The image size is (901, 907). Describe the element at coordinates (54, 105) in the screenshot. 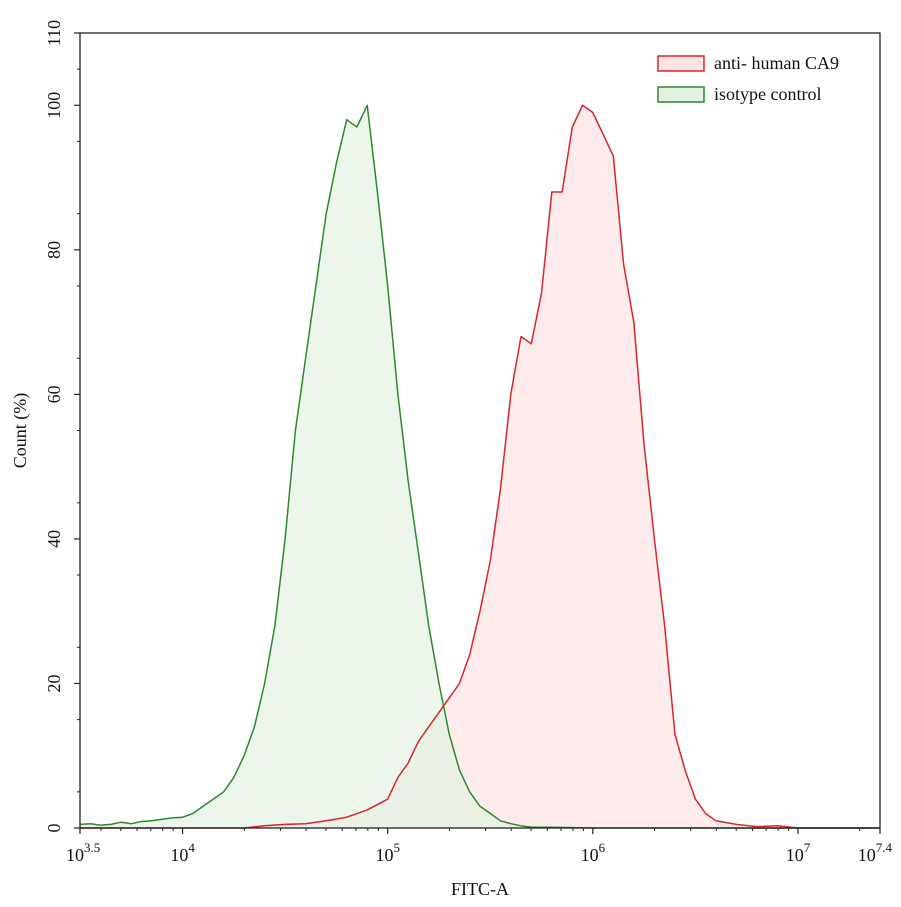

I see `y-tick-label: 100` at that location.